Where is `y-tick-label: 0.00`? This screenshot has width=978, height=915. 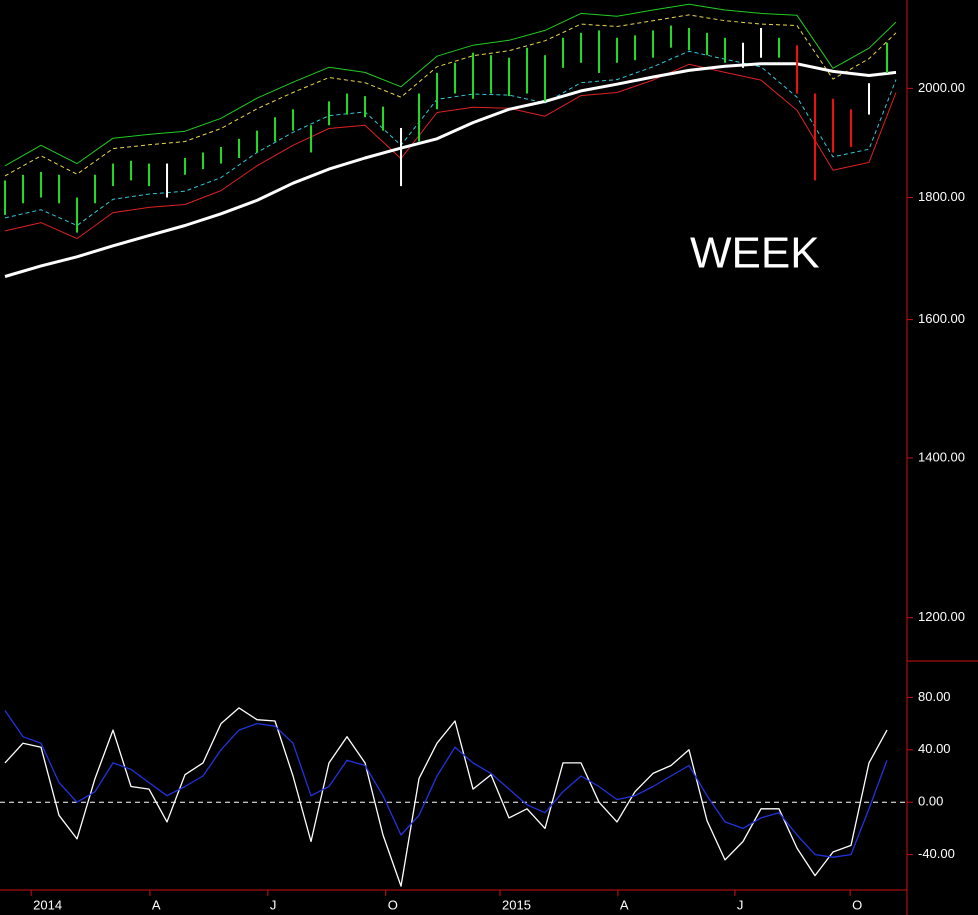 y-tick-label: 0.00 is located at coordinates (930, 801).